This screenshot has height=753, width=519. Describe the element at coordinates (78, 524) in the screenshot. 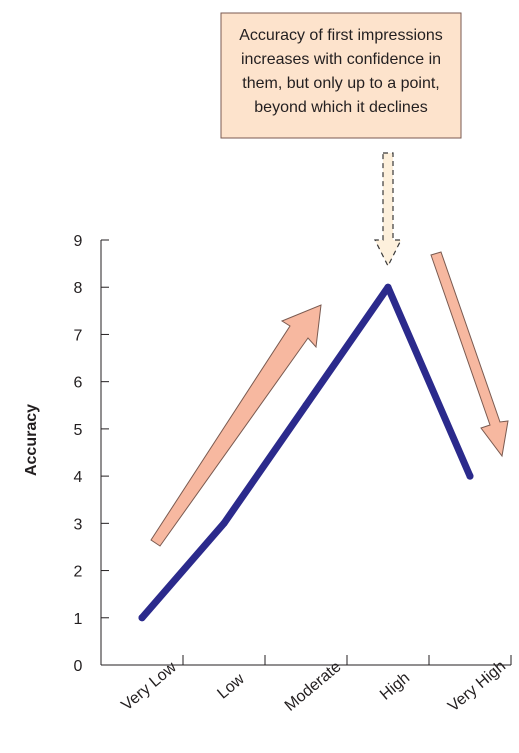

I see `y-tick-label: 3` at that location.